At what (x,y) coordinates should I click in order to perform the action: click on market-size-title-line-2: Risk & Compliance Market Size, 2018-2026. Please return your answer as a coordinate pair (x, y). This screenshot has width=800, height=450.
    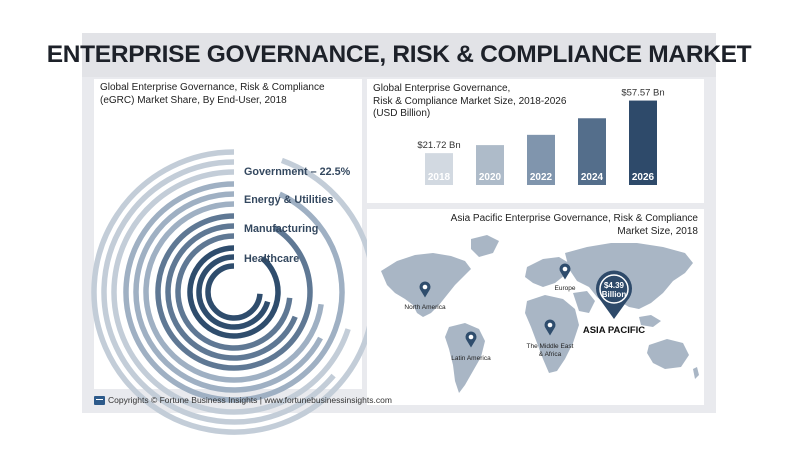
    Looking at the image, I should click on (470, 101).